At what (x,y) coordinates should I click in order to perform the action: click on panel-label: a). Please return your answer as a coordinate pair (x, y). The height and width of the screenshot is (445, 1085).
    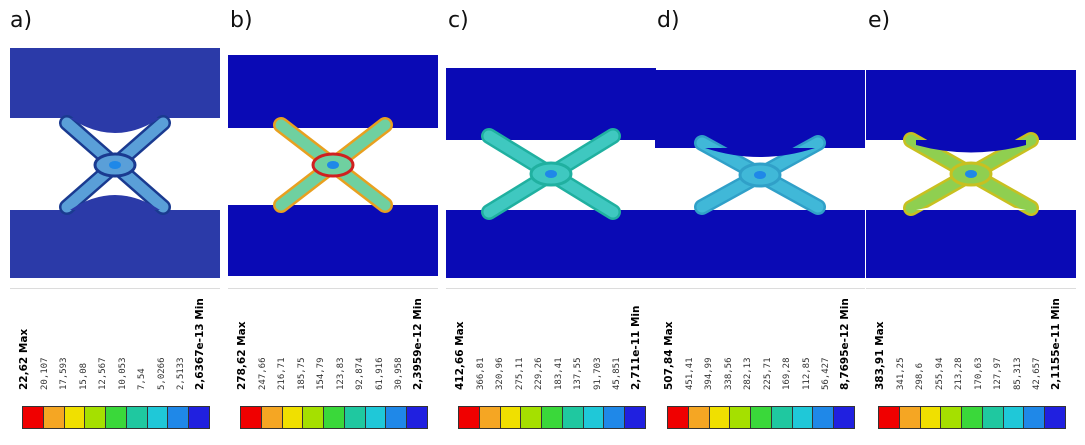
    Looking at the image, I should click on (21, 20).